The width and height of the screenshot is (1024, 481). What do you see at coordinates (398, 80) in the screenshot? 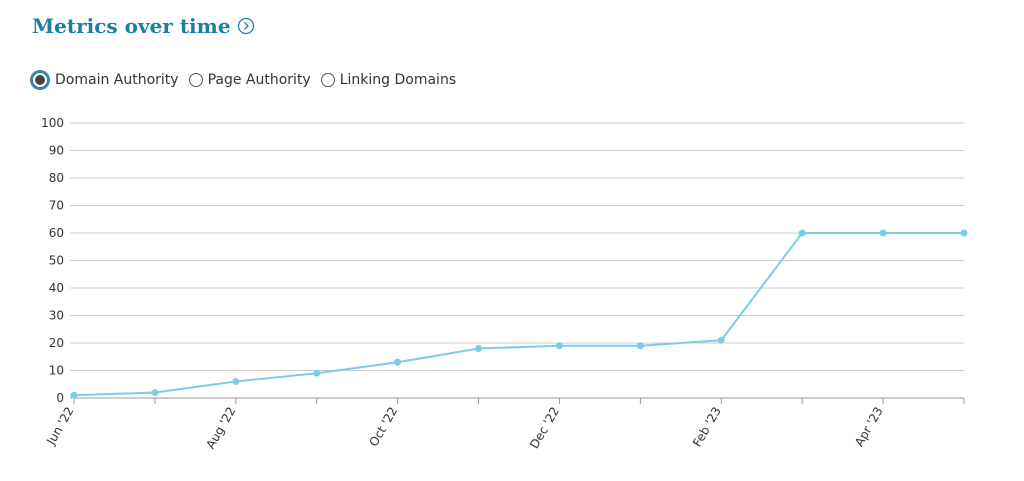
I see `radio-label: Linking Domains` at bounding box center [398, 80].